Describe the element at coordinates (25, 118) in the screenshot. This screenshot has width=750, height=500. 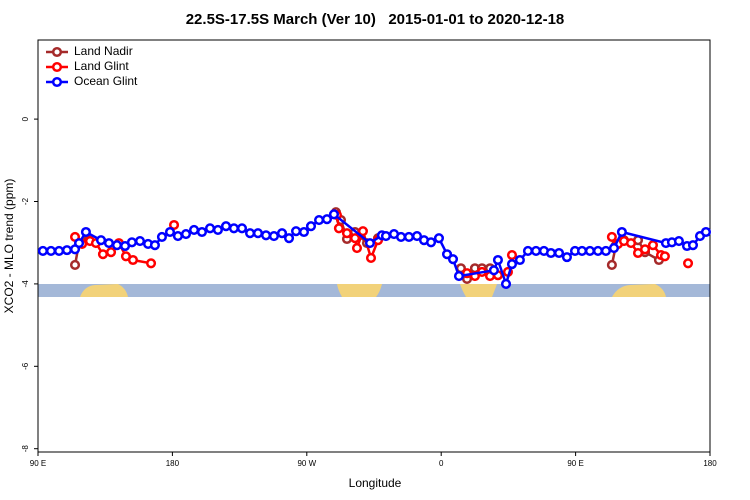
I see `y-tick-label: 0` at that location.